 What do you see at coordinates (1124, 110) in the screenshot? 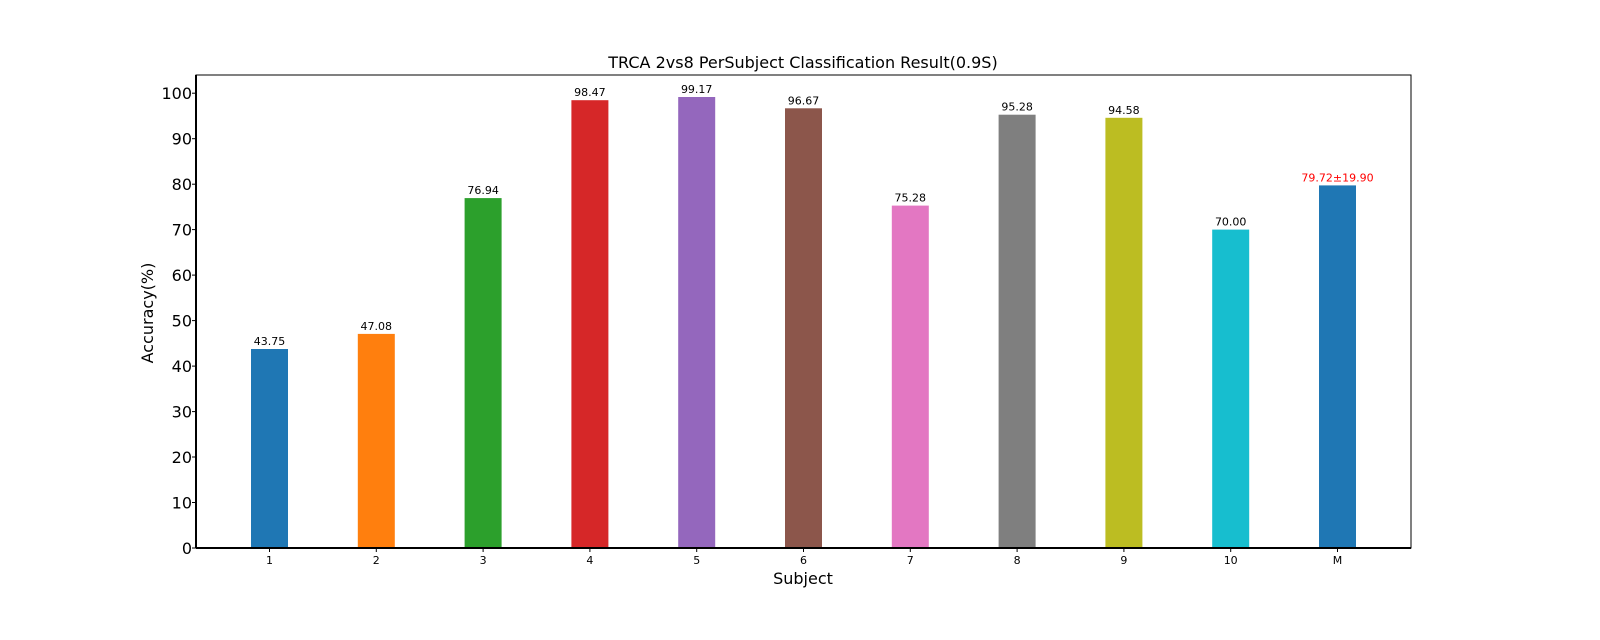
I see `data-label-9: 94.58` at bounding box center [1124, 110].